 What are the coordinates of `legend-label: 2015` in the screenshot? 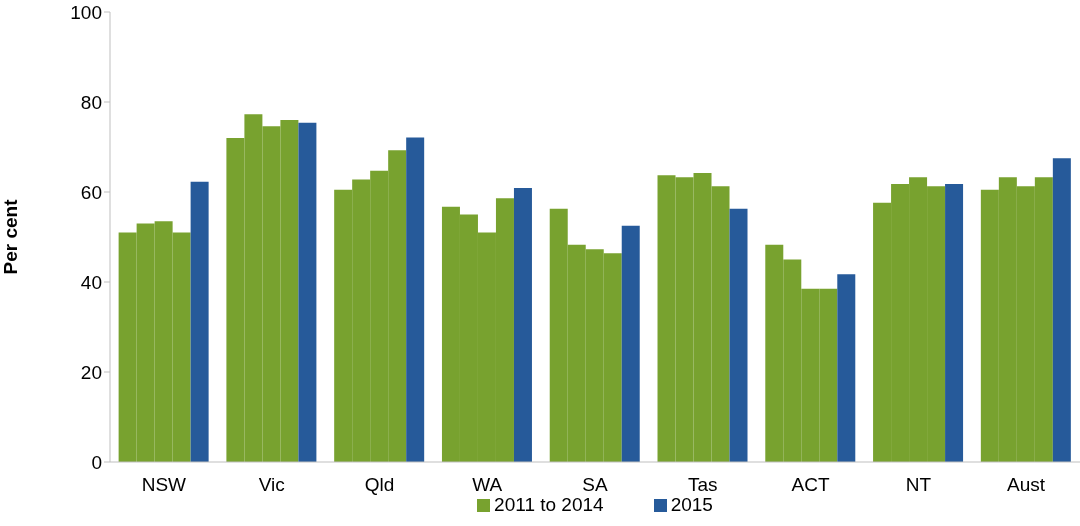 It's located at (691, 505).